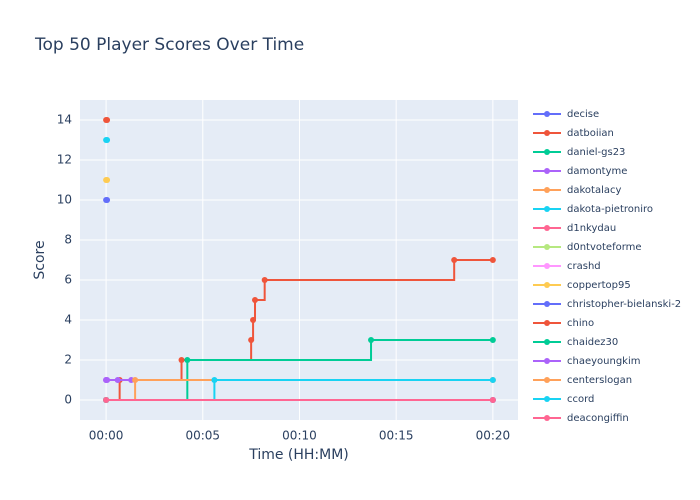 The image size is (700, 500). Describe the element at coordinates (624, 304) in the screenshot. I see `legend-label: christopher-bielanski-2` at that location.